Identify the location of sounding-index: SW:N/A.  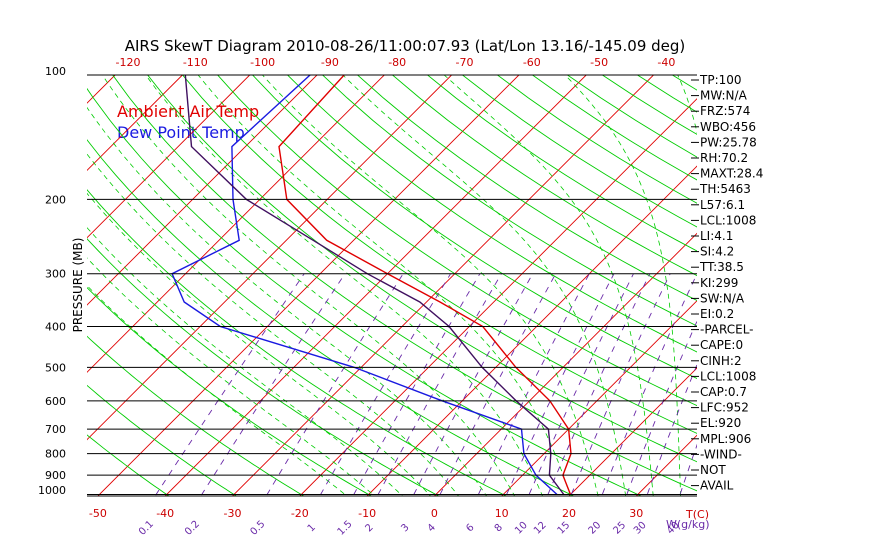
(722, 298).